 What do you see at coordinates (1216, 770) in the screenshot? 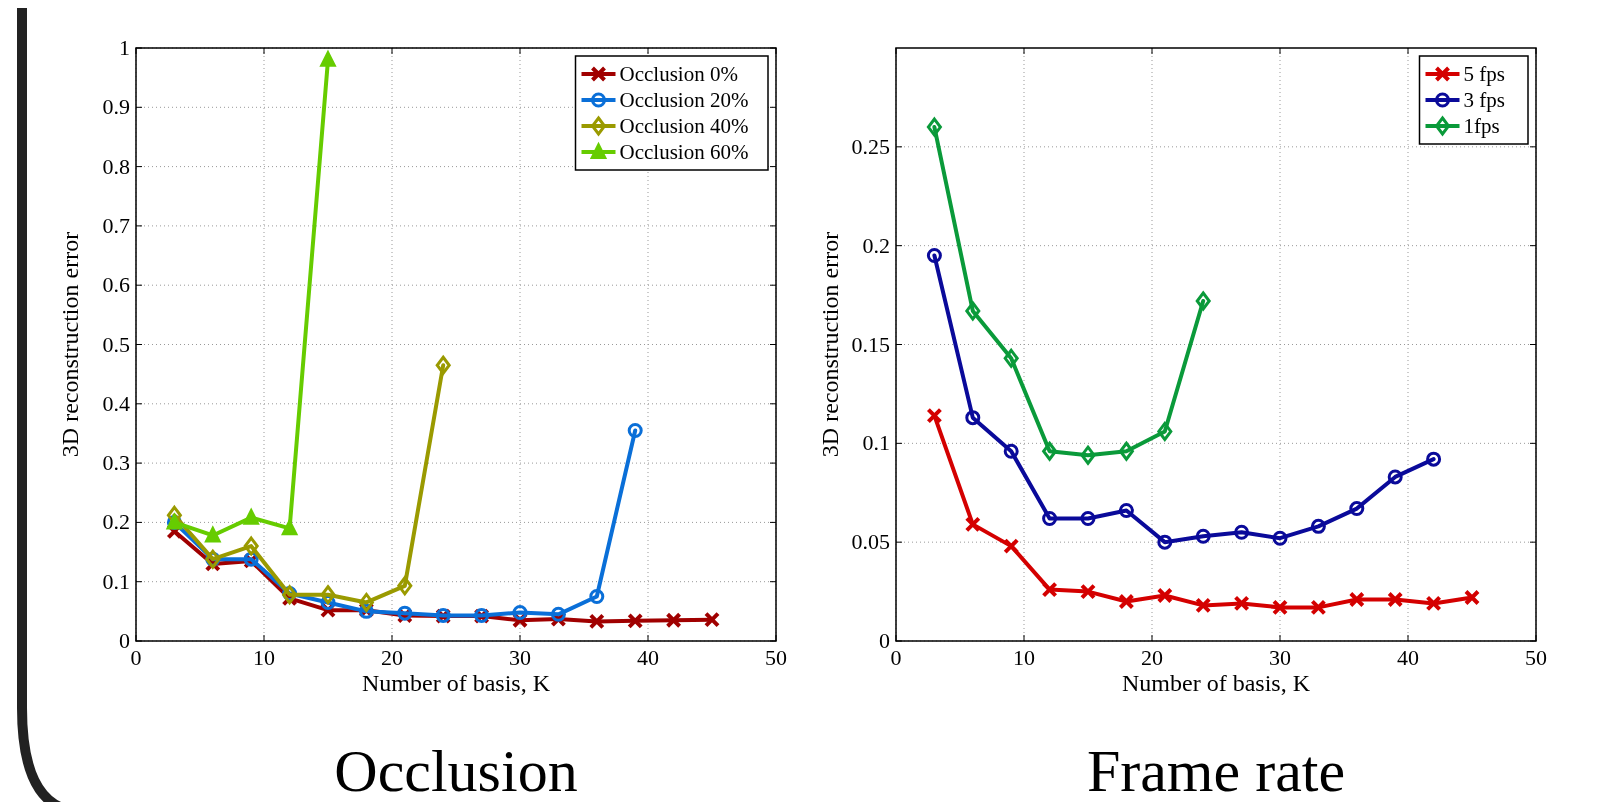
I see `text: Frame rate` at bounding box center [1216, 770].